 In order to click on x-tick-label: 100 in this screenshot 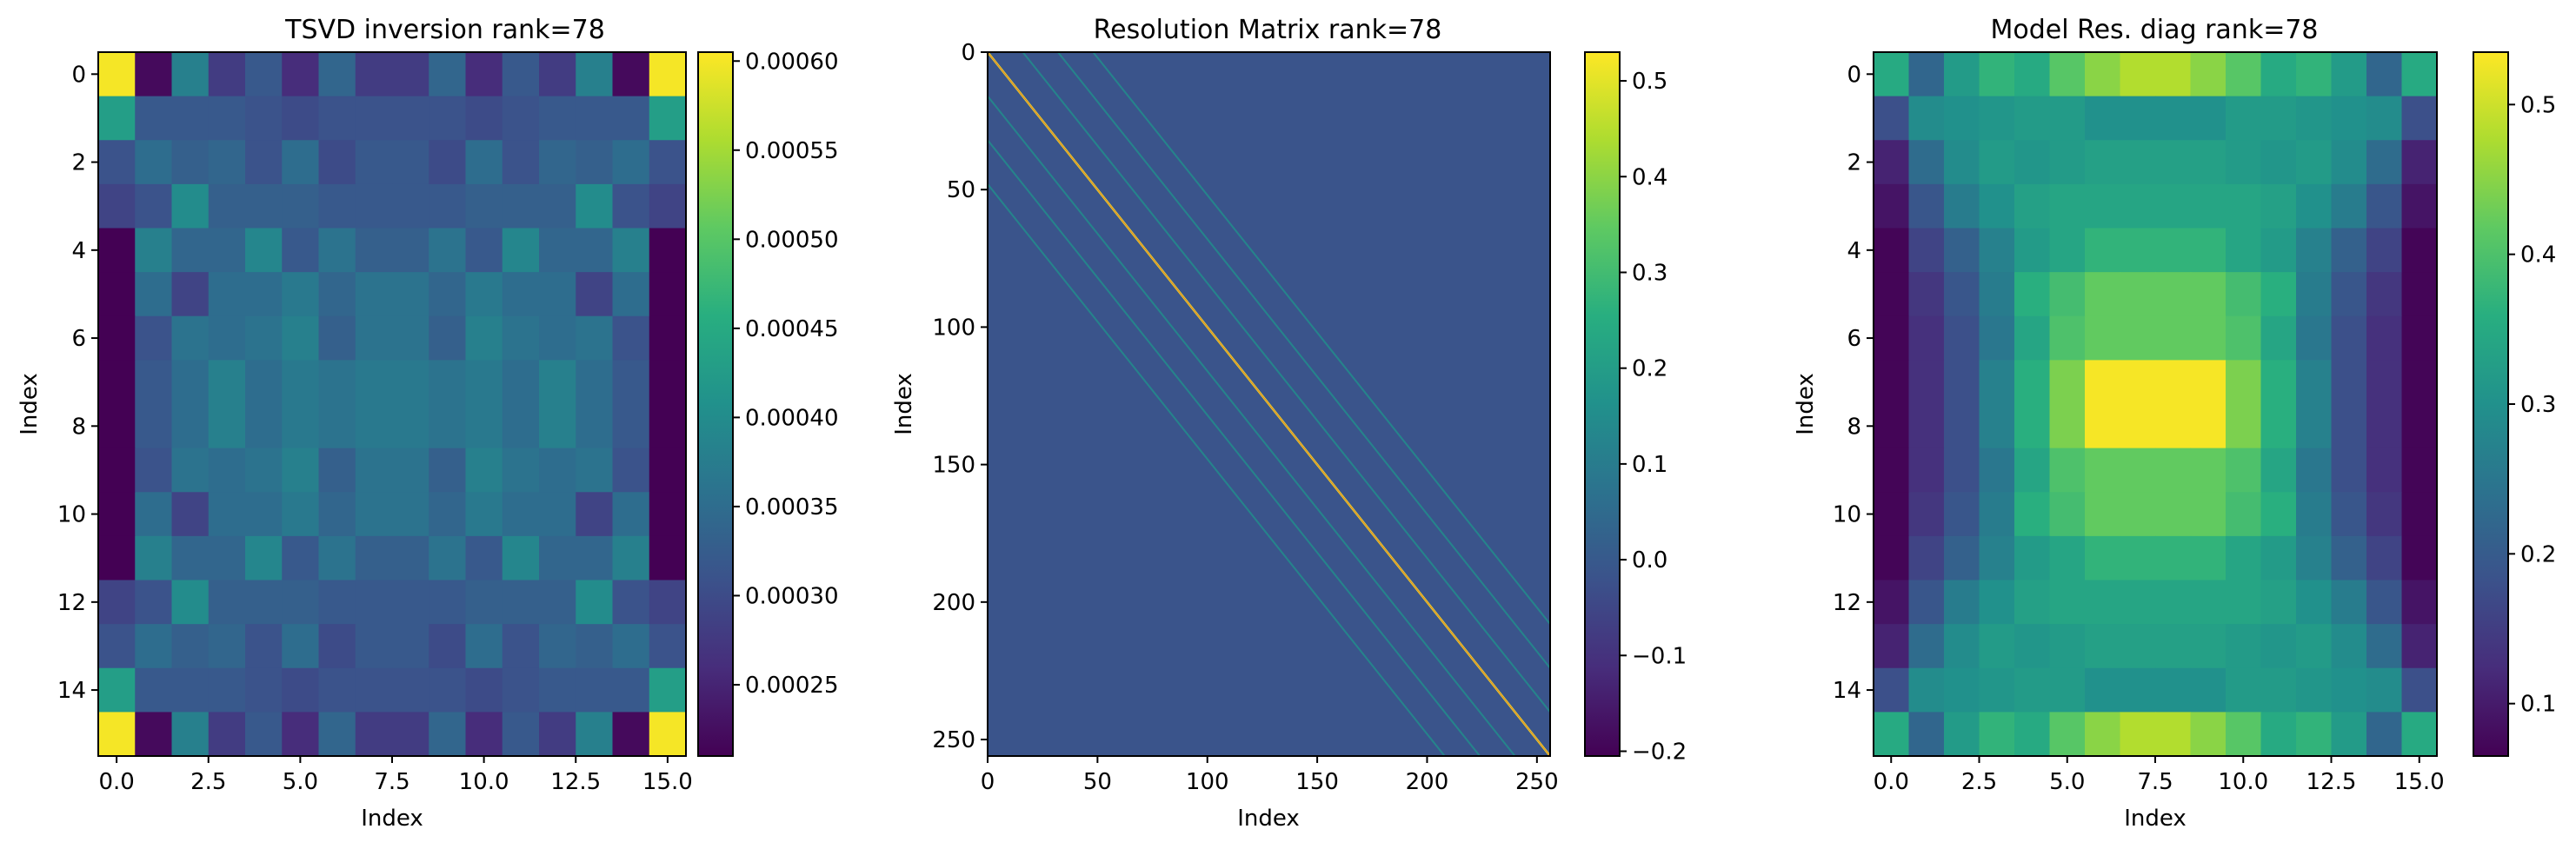, I will do `click(1207, 782)`.